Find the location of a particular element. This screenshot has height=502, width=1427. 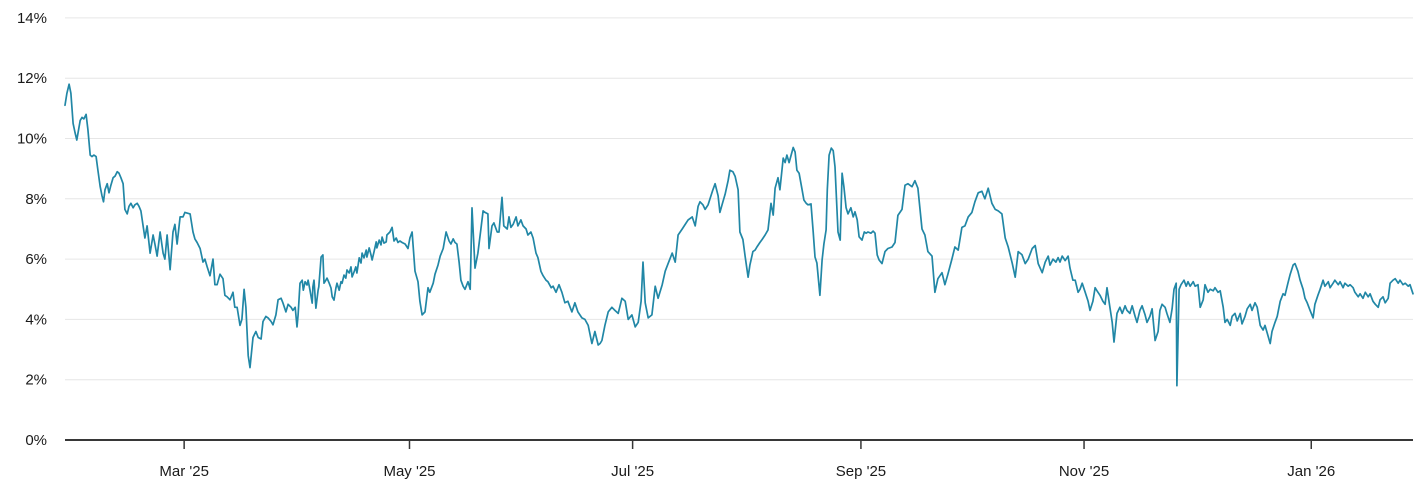

x-axis-label: Sep '25 is located at coordinates (861, 471).